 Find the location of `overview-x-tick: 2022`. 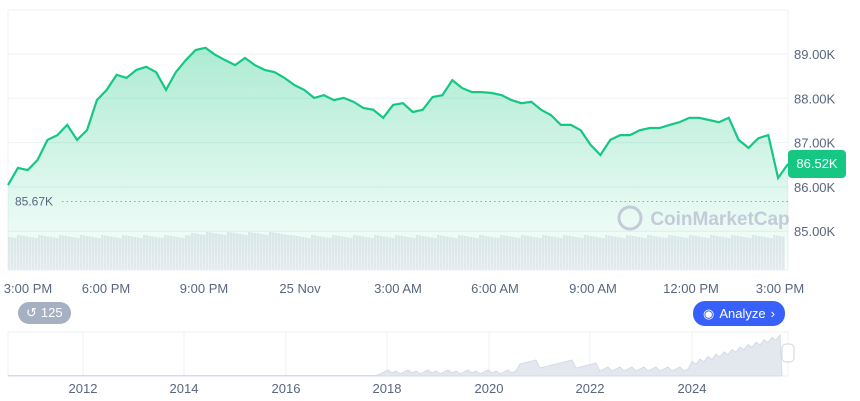

overview-x-tick: 2022 is located at coordinates (590, 388).